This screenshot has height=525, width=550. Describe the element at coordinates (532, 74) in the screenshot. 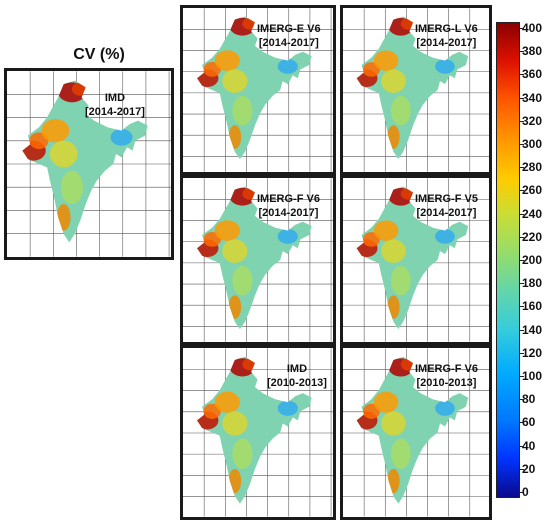

I see `colorbar-tick-label: 360` at that location.